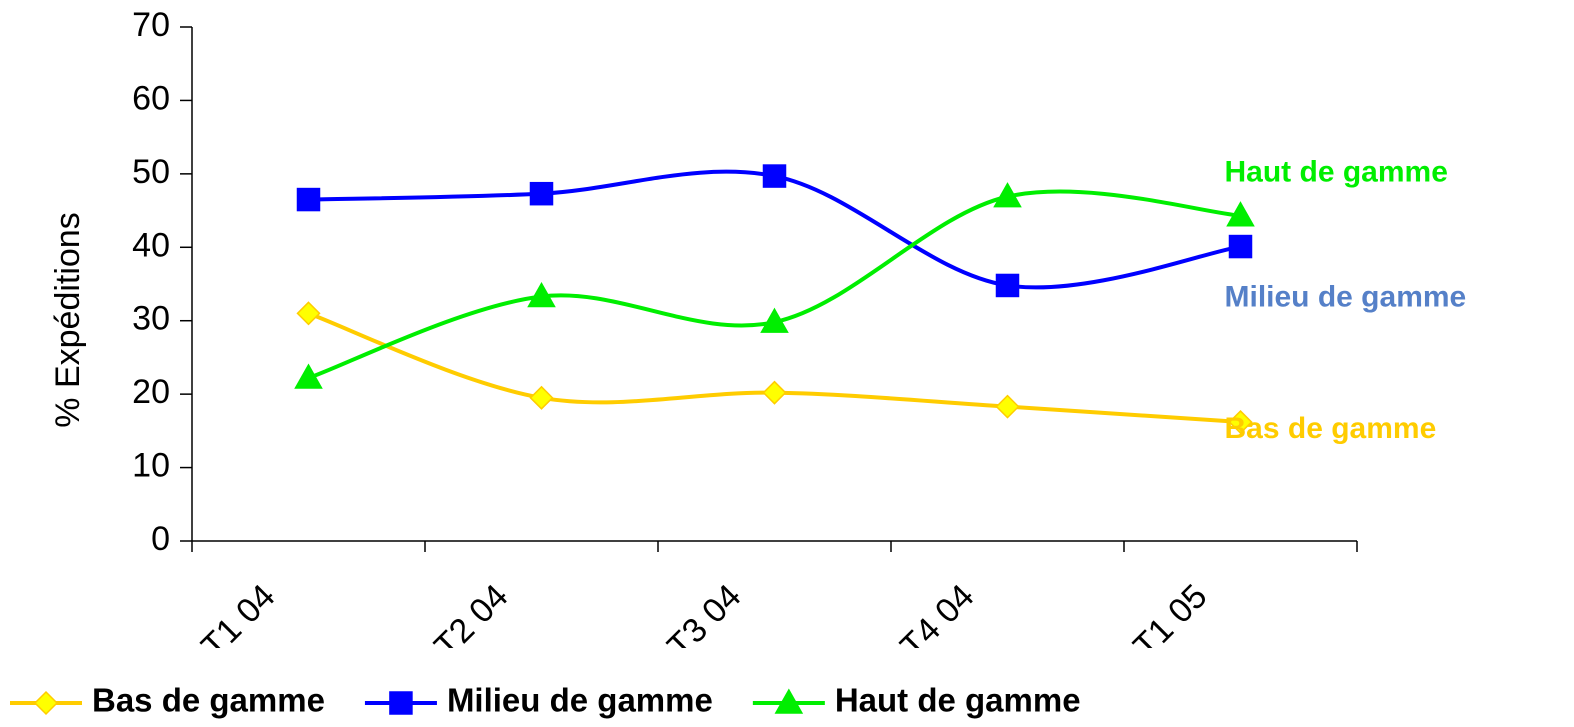 The width and height of the screenshot is (1574, 727). What do you see at coordinates (208, 700) in the screenshot?
I see `legend-label: Bas de gamme` at bounding box center [208, 700].